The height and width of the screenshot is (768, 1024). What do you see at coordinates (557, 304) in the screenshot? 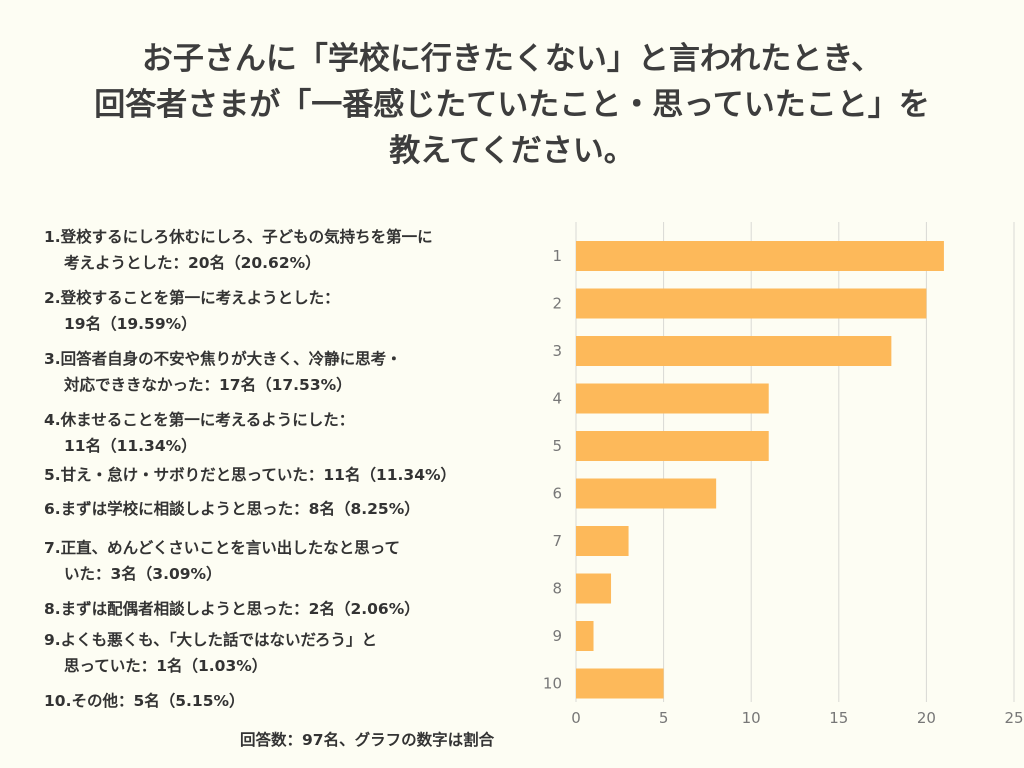
I see `y-tick-label-2: 2` at bounding box center [557, 304].